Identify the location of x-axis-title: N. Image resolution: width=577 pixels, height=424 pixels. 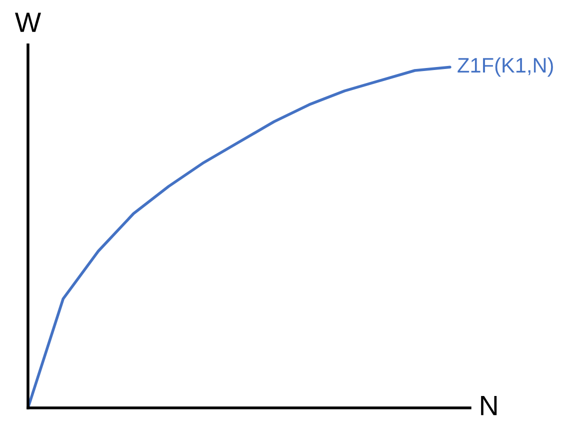
(489, 406).